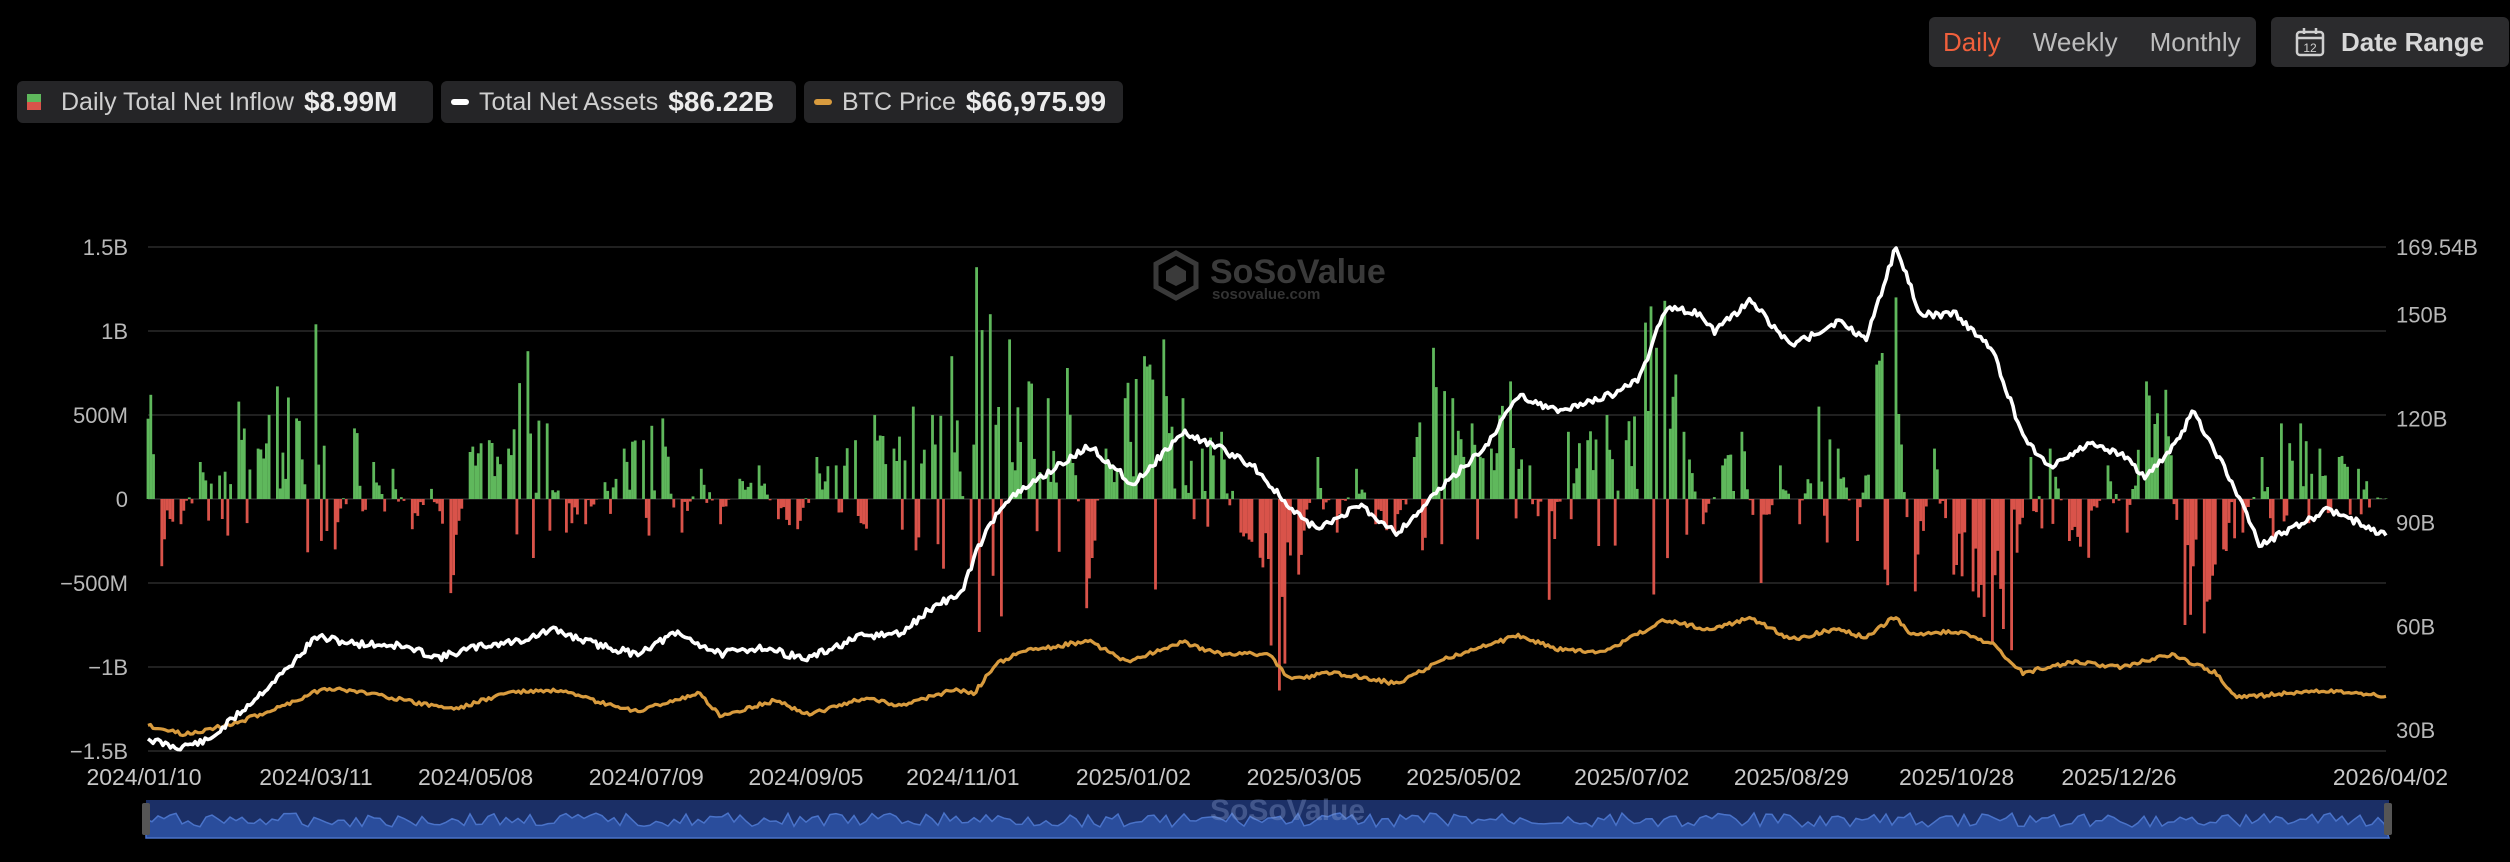 The image size is (2510, 862). Describe the element at coordinates (963, 102) in the screenshot. I see `legend-item-btc-price: BTC Price $66,975.99` at that location.